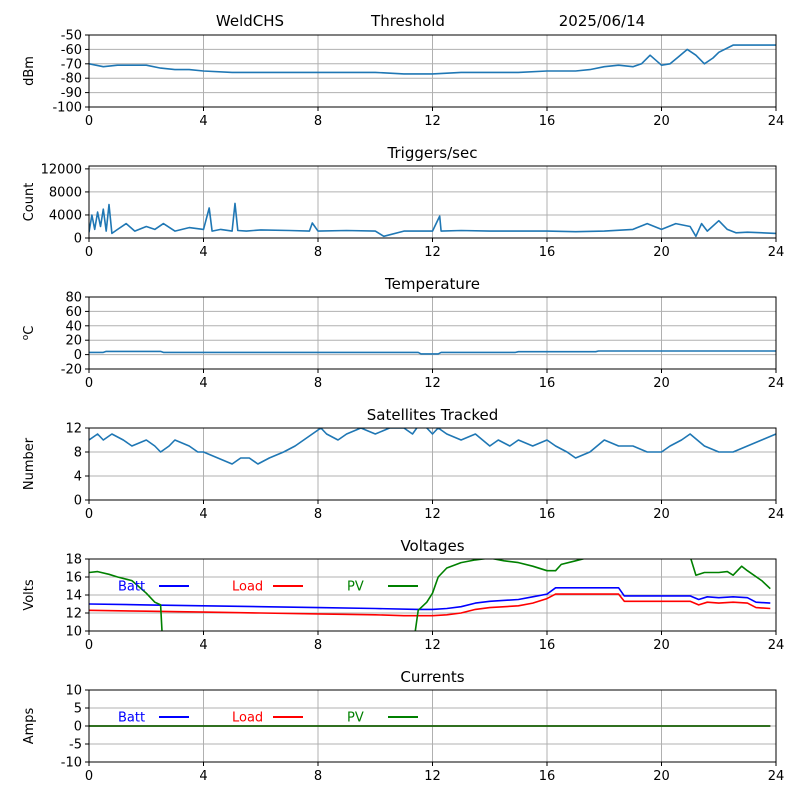 The width and height of the screenshot is (800, 800). What do you see at coordinates (67, 108) in the screenshot?
I see `y-tick-label-0: -100` at bounding box center [67, 108].